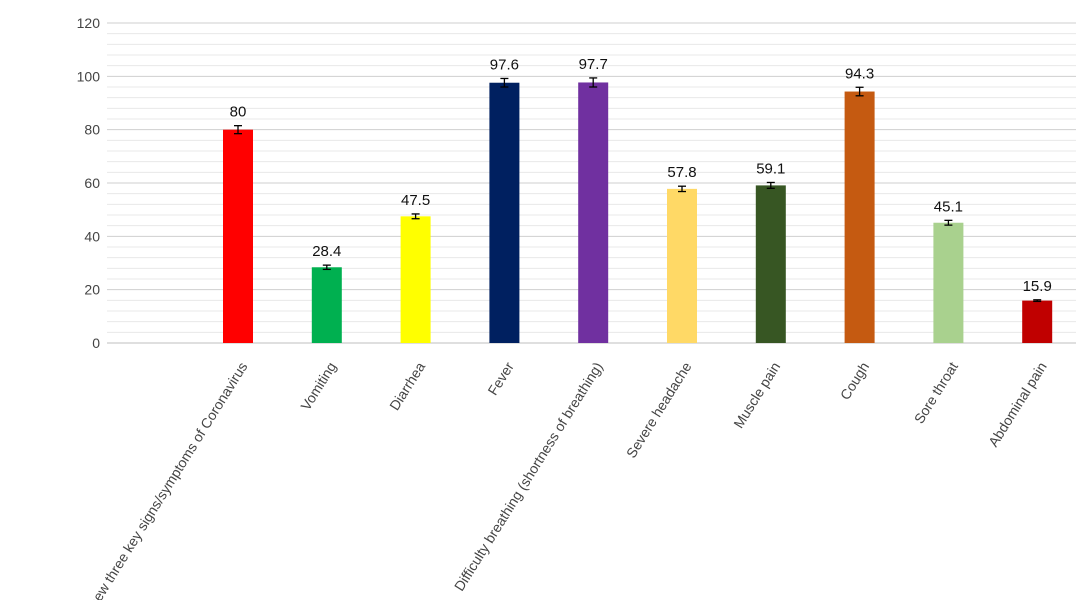 The width and height of the screenshot is (1084, 600). Describe the element at coordinates (681, 172) in the screenshot. I see `data-label: 57.8` at that location.